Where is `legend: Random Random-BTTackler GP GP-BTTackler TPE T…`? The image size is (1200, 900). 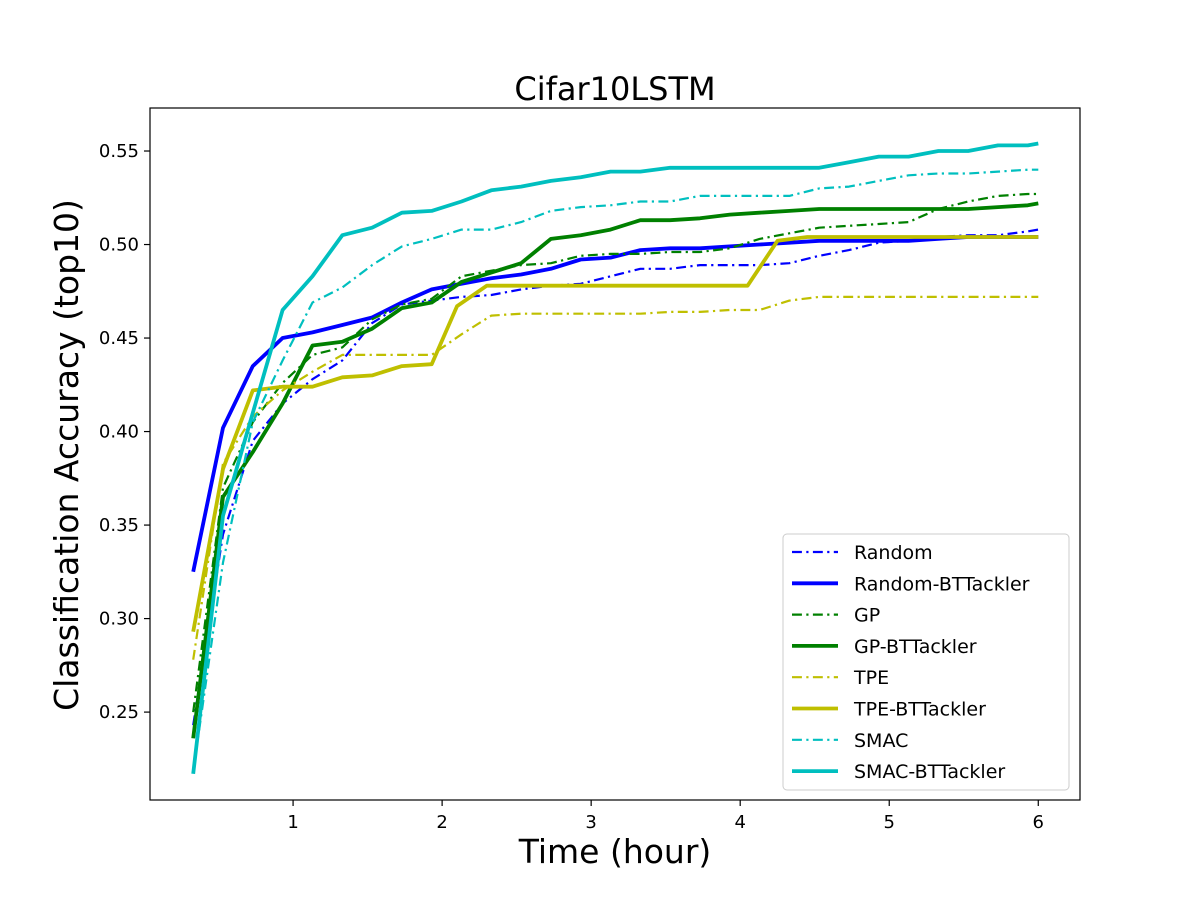
legend: Random Random-BTTackler GP GP-BTTackler TPE T… is located at coordinates (926, 662).